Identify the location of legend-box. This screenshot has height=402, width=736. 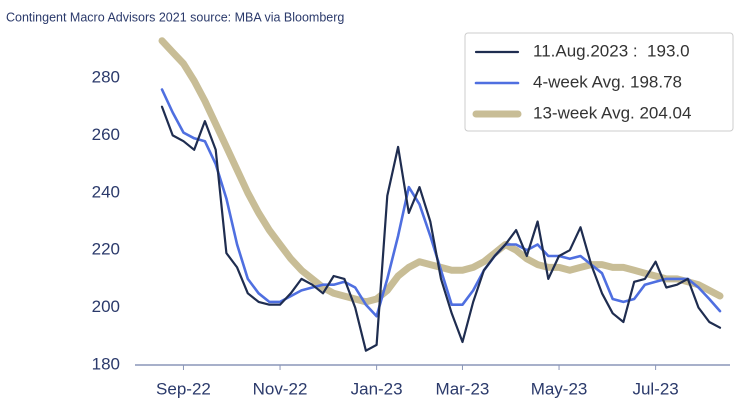
(599, 82).